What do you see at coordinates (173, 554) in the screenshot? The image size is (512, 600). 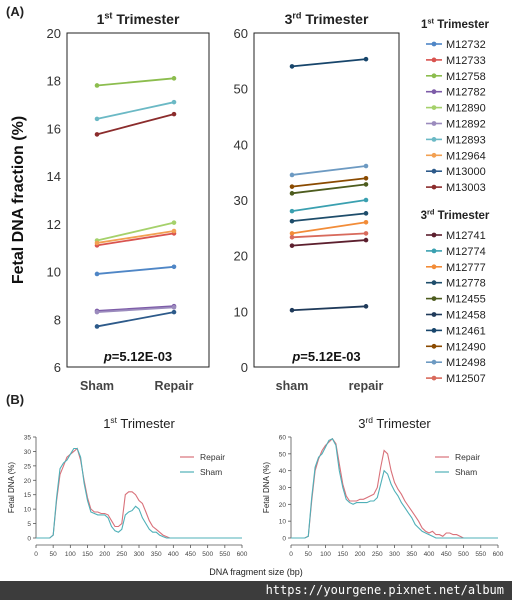 I see `x-tick-label: 400` at bounding box center [173, 554].